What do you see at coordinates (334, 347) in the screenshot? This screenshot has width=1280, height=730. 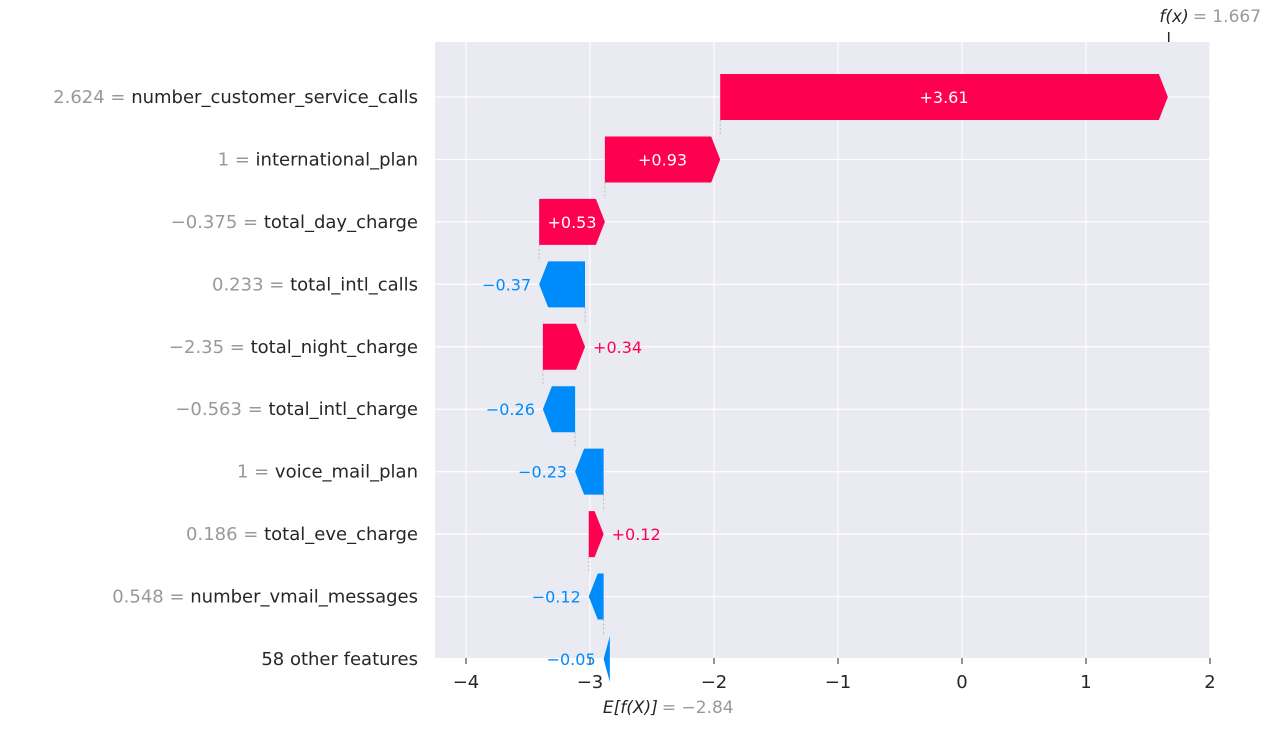 I see `feature-name: total_night_charge` at bounding box center [334, 347].